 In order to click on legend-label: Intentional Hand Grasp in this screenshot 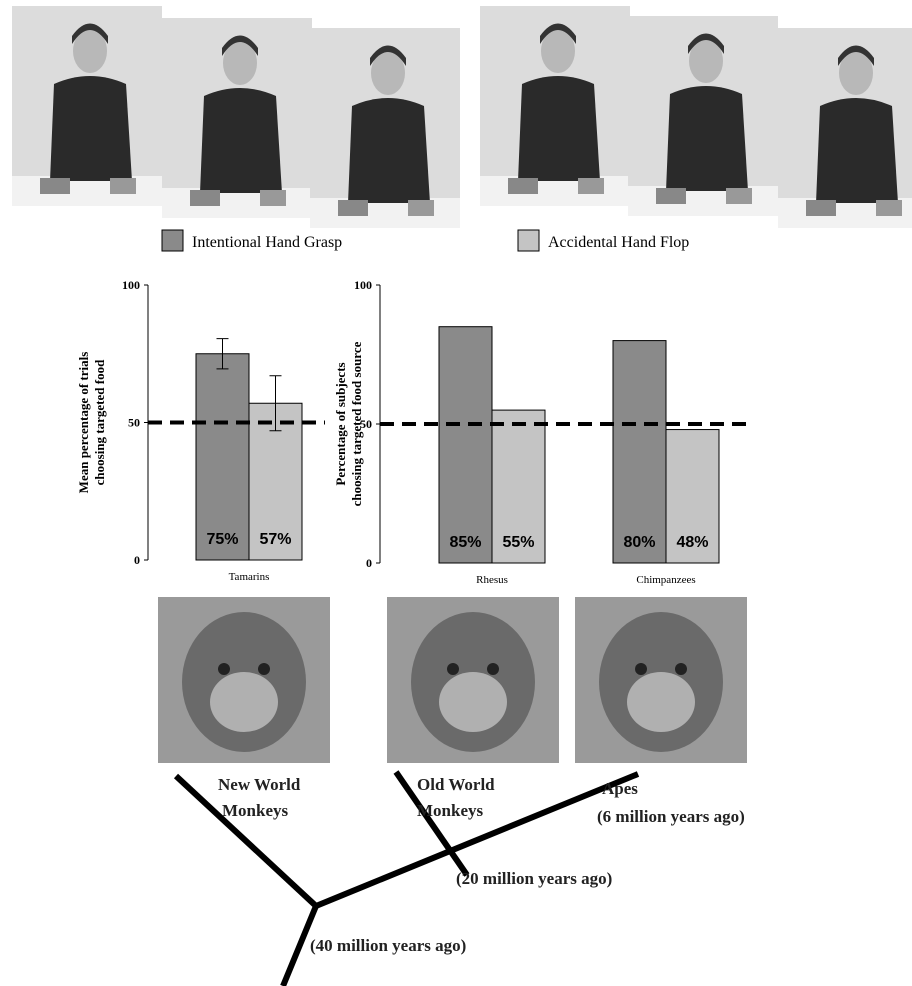, I will do `click(267, 242)`.